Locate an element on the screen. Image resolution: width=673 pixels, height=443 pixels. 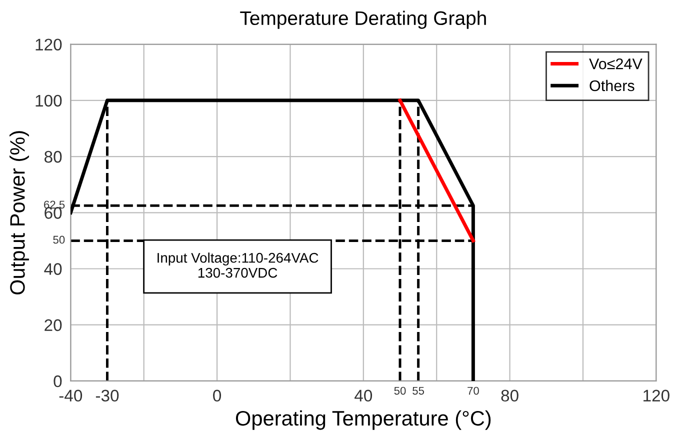
x-tick-label: -40 is located at coordinates (70, 396).